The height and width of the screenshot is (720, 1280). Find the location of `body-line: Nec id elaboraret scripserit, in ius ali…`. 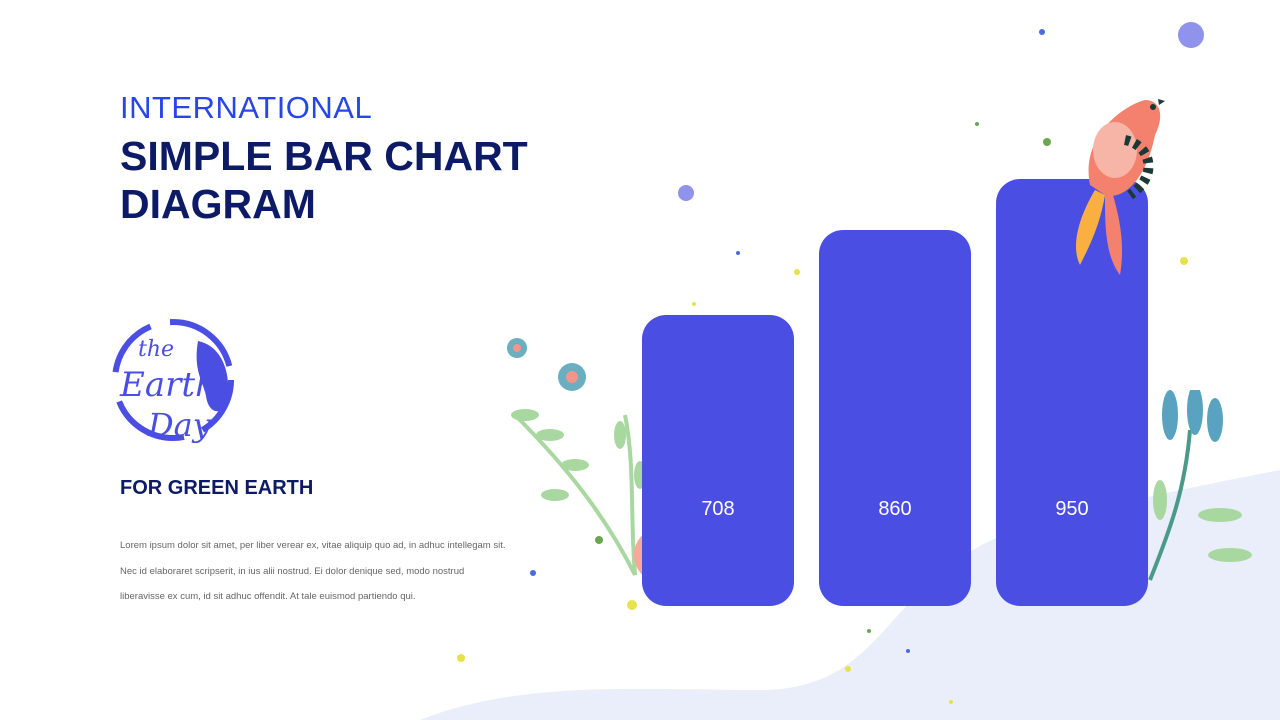

body-line: Nec id elaboraret scripserit, in ius ali… is located at coordinates (292, 571).